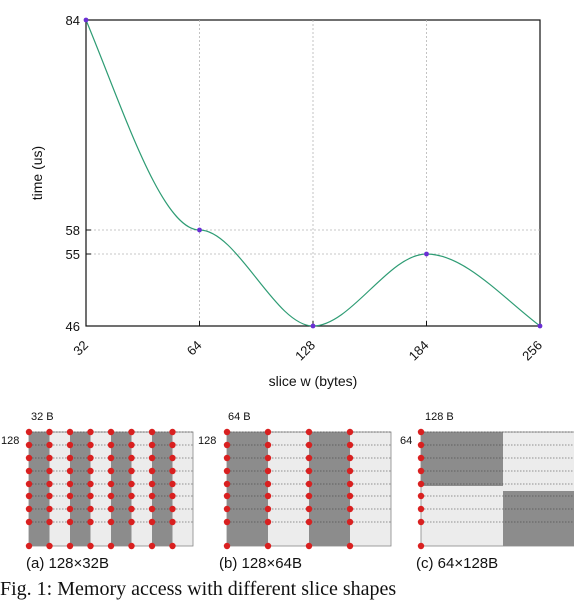 The image size is (574, 608). Describe the element at coordinates (419, 351) in the screenshot. I see `x-tick-label: 184` at that location.